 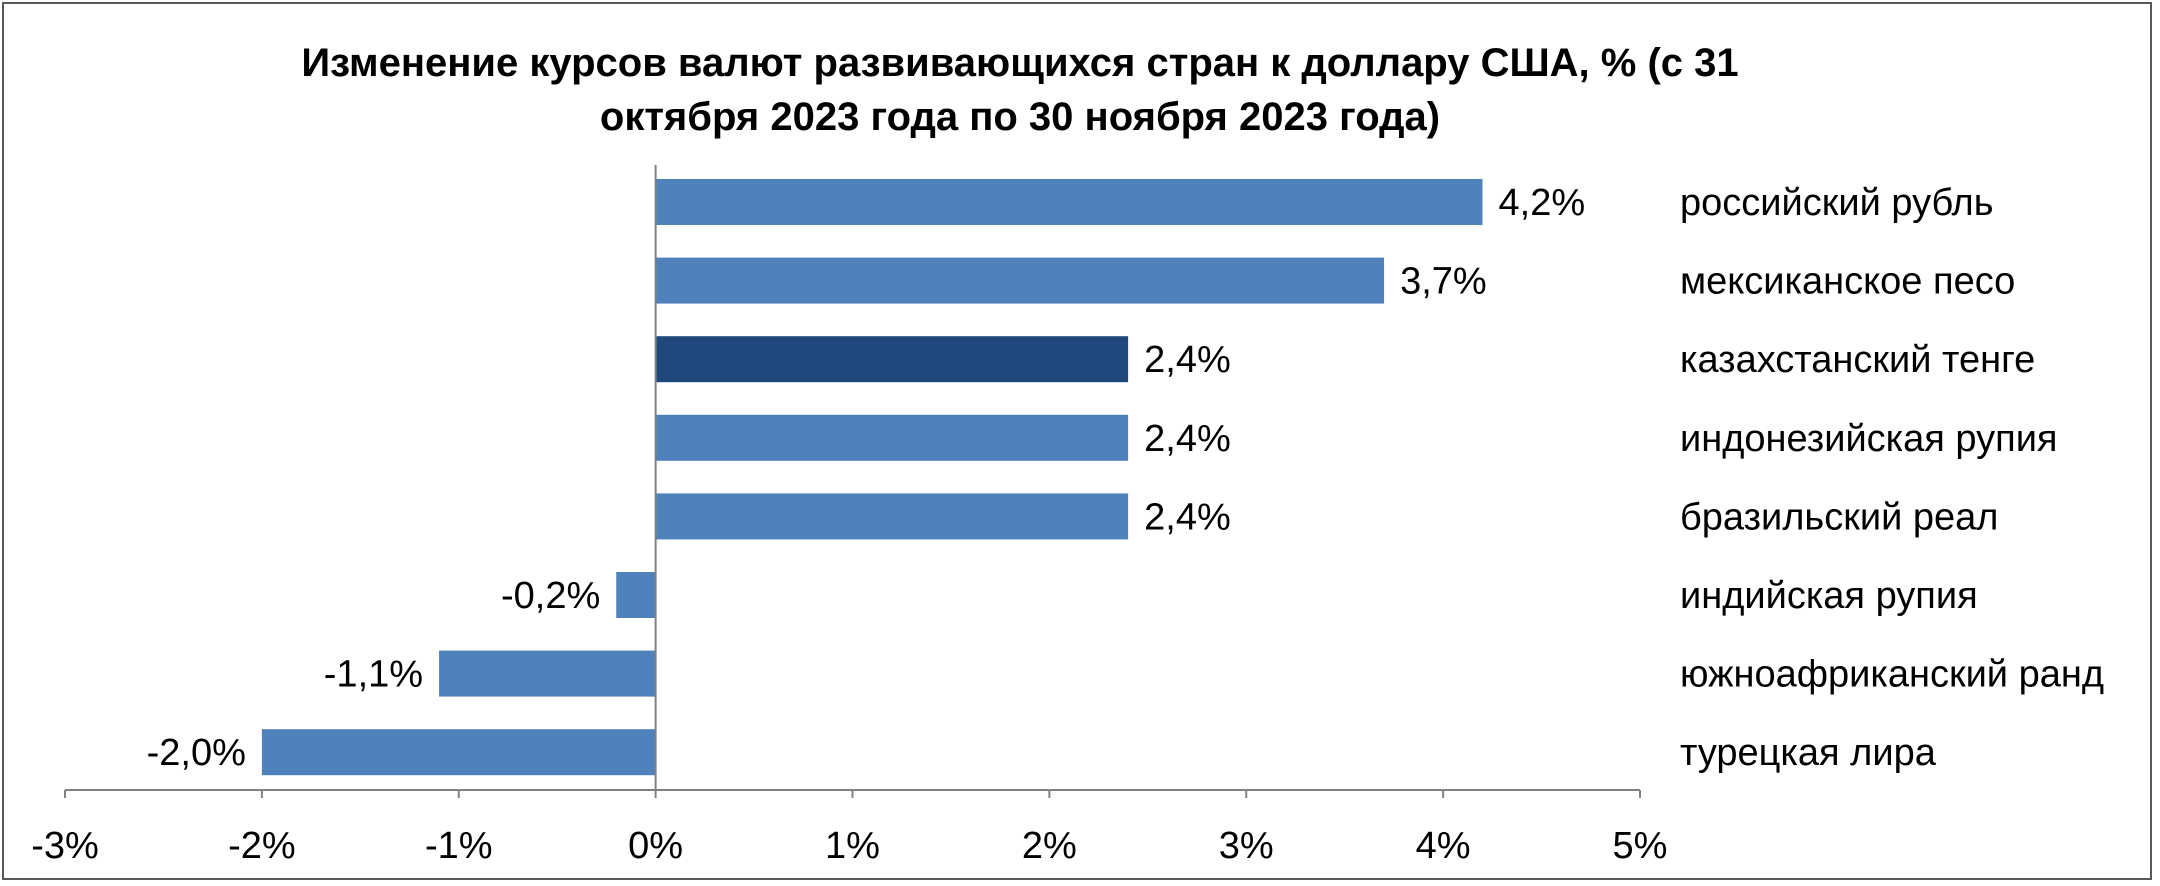 I want to click on category-label-0: российский рубль, so click(x=1837, y=203).